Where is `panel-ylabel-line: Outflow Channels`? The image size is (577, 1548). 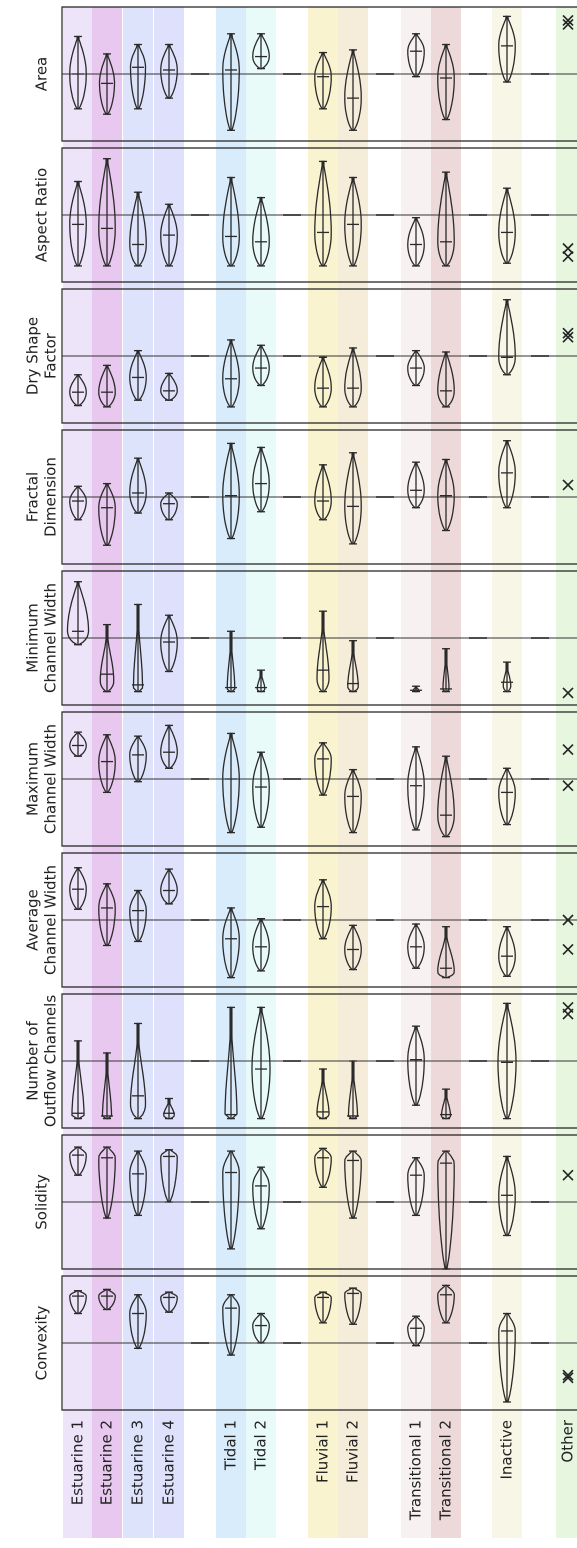 panel-ylabel-line: Outflow Channels is located at coordinates (51, 1061).